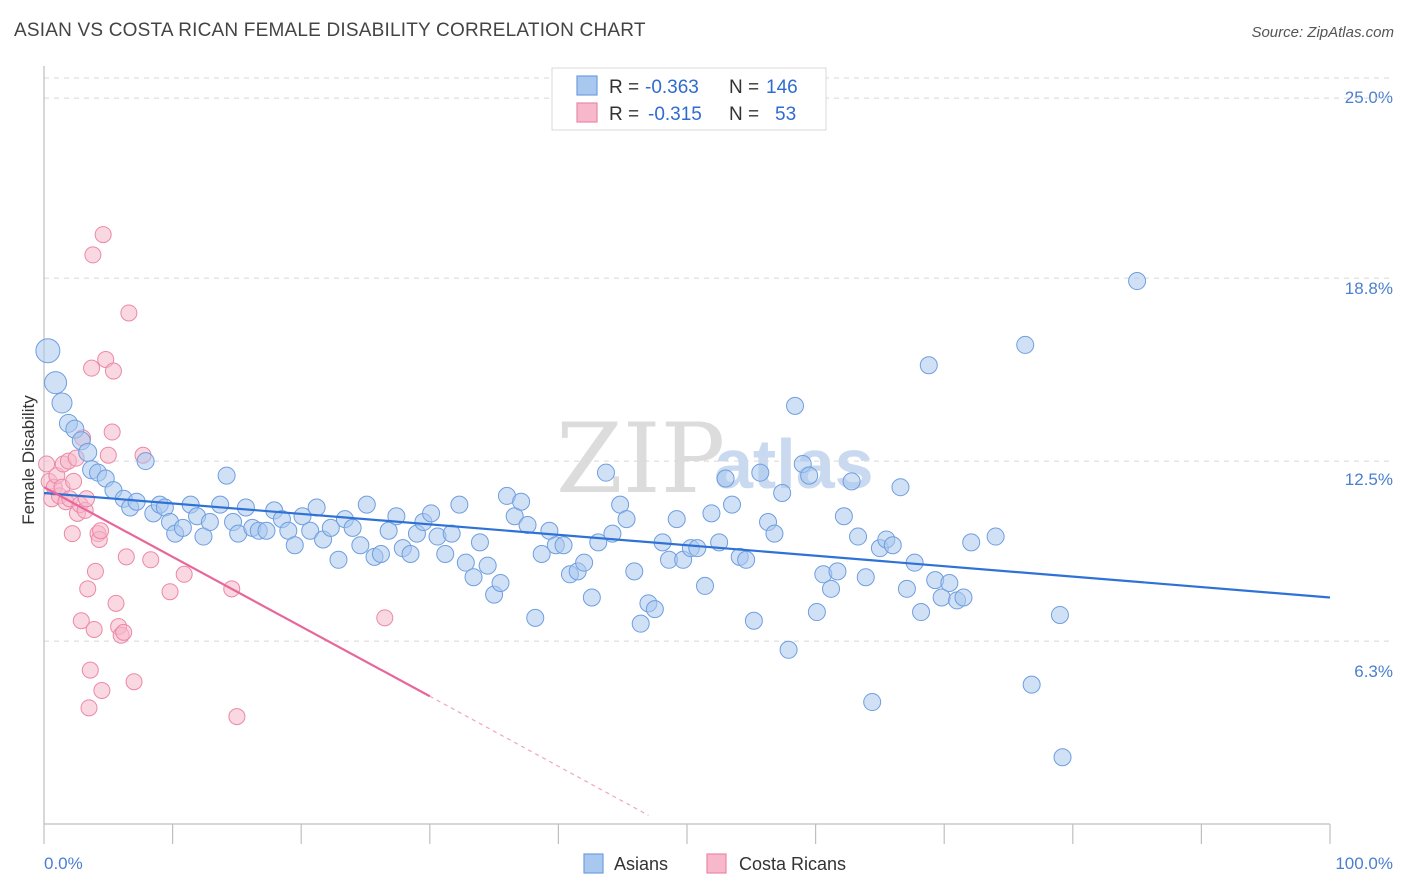 The height and width of the screenshot is (892, 1406). I want to click on legend-r-label-cr: R =, so click(624, 114).